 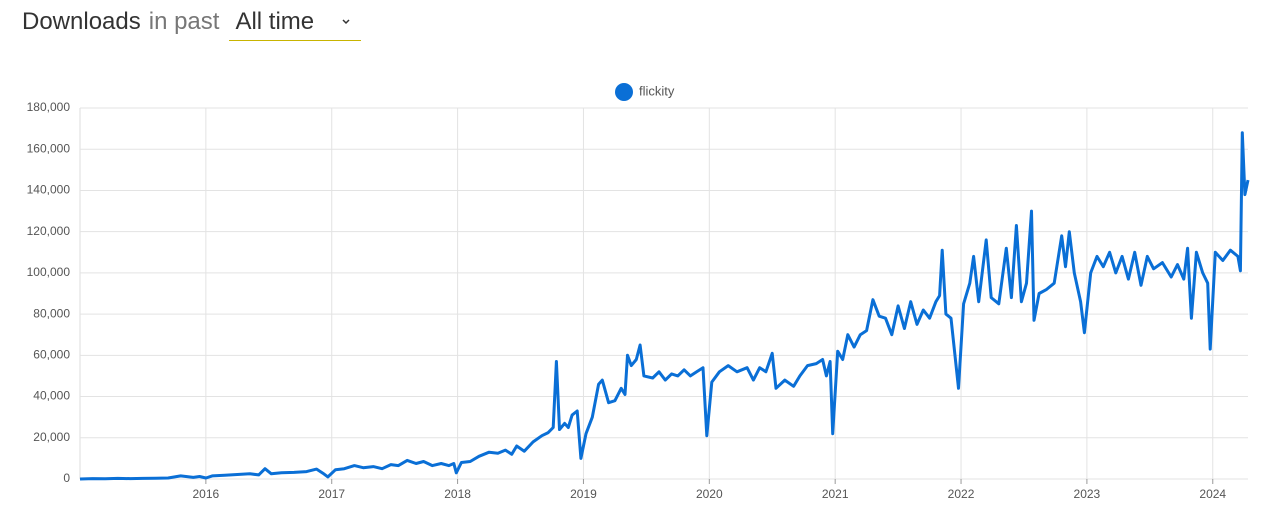 I want to click on y-tick-label: 140,000, so click(x=49, y=190).